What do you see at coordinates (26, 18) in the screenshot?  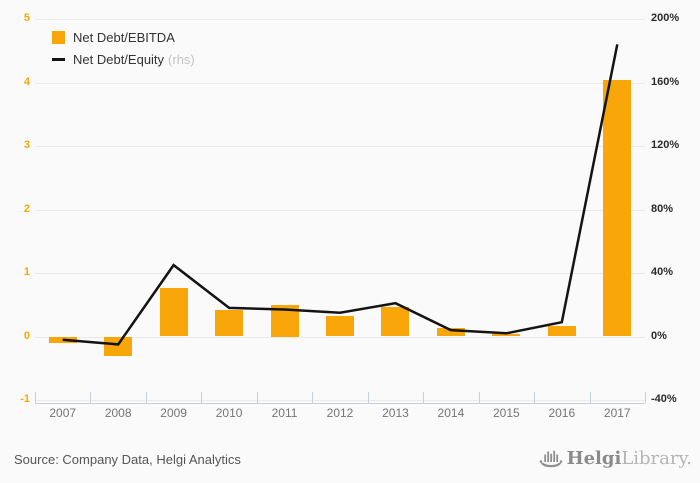 I see `y-axis-label-left: 5` at bounding box center [26, 18].